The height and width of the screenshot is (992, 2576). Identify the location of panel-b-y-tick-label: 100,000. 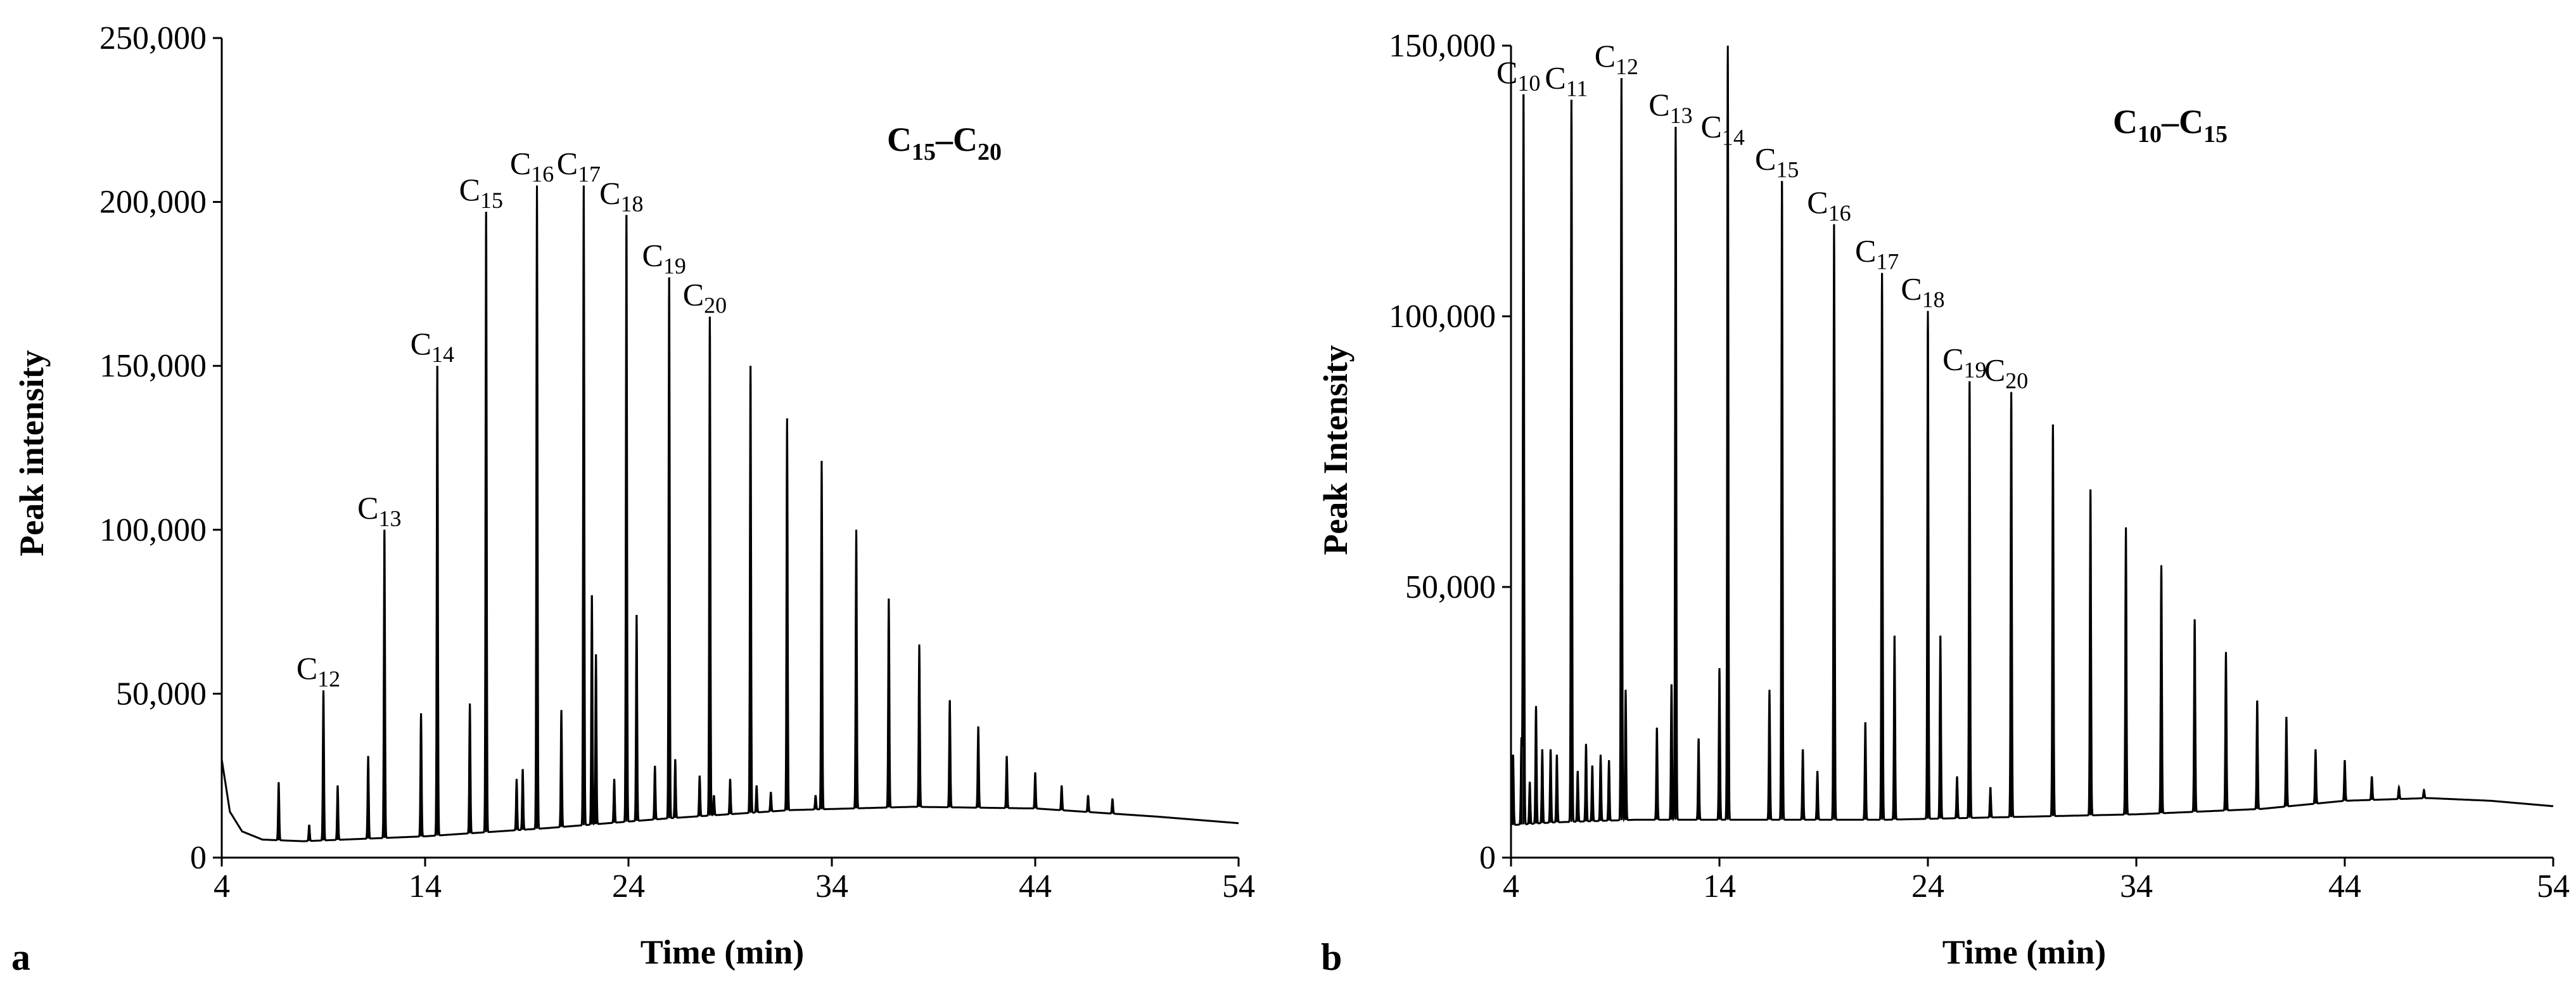
(1443, 317).